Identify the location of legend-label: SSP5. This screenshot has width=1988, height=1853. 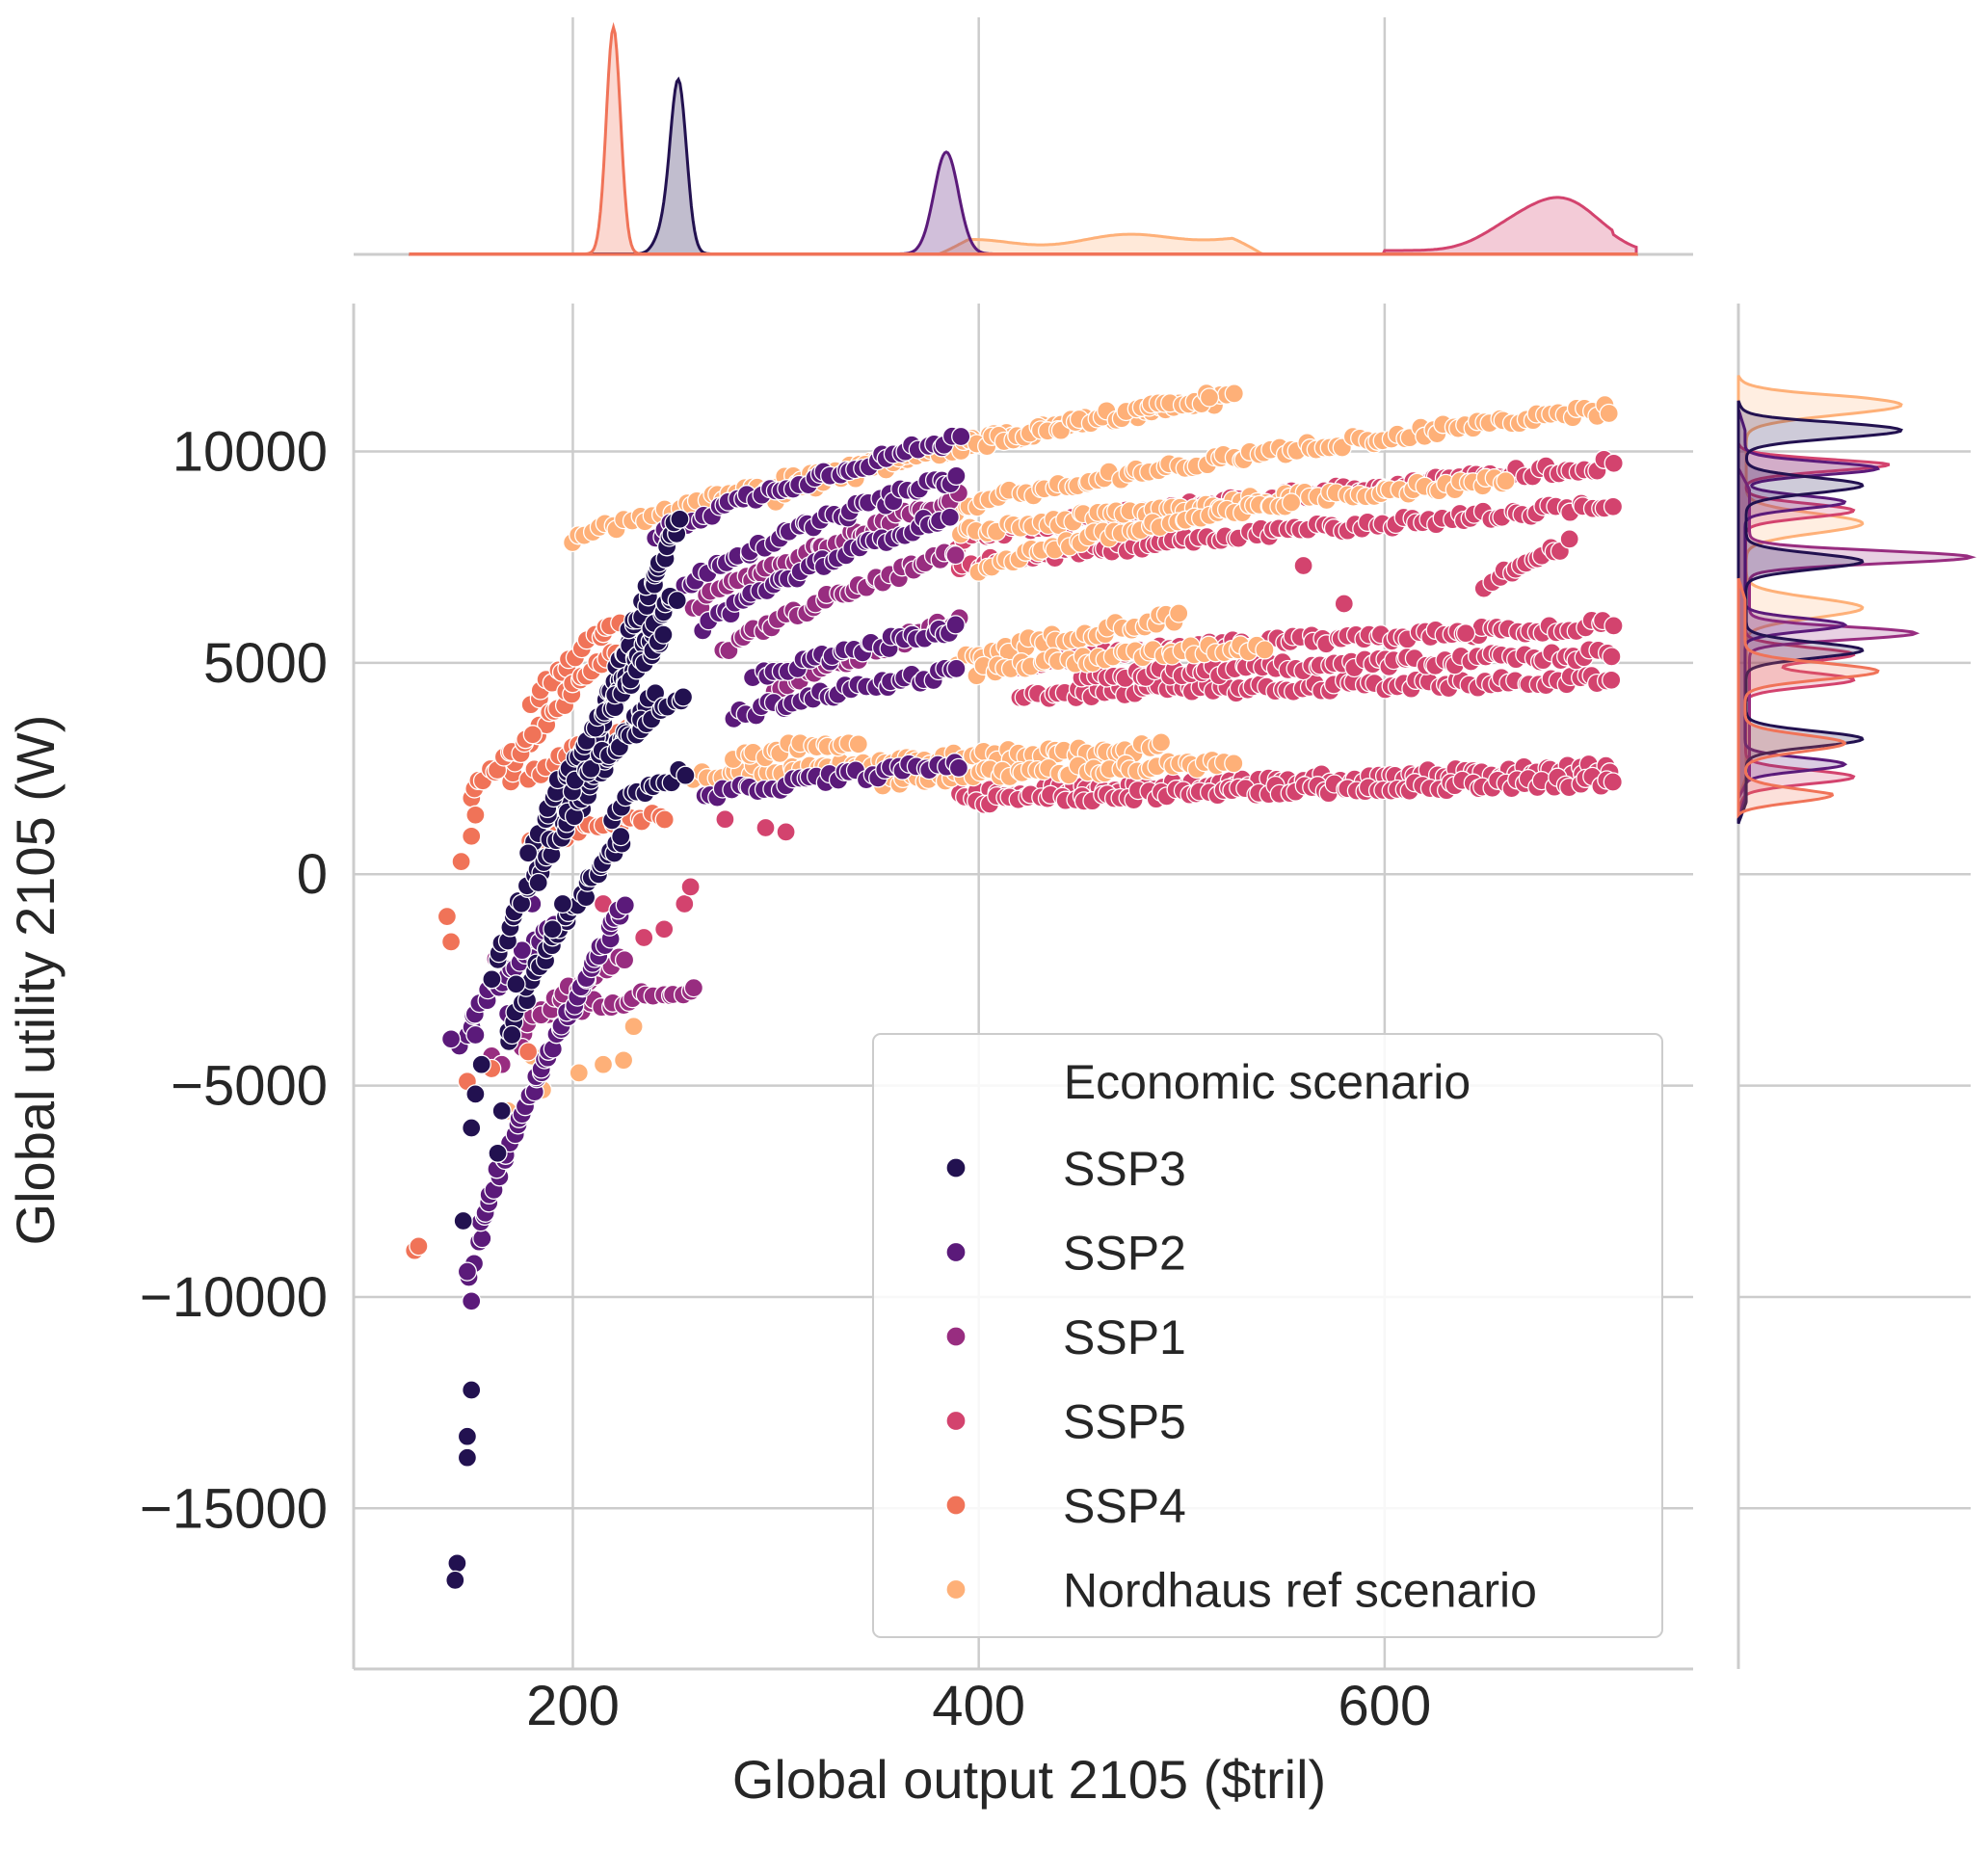
(1124, 1422).